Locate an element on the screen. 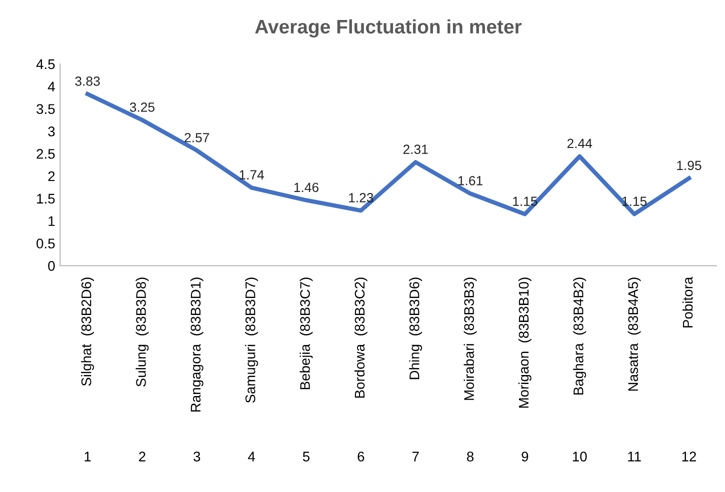  y-tick-label: 2 is located at coordinates (51, 176).